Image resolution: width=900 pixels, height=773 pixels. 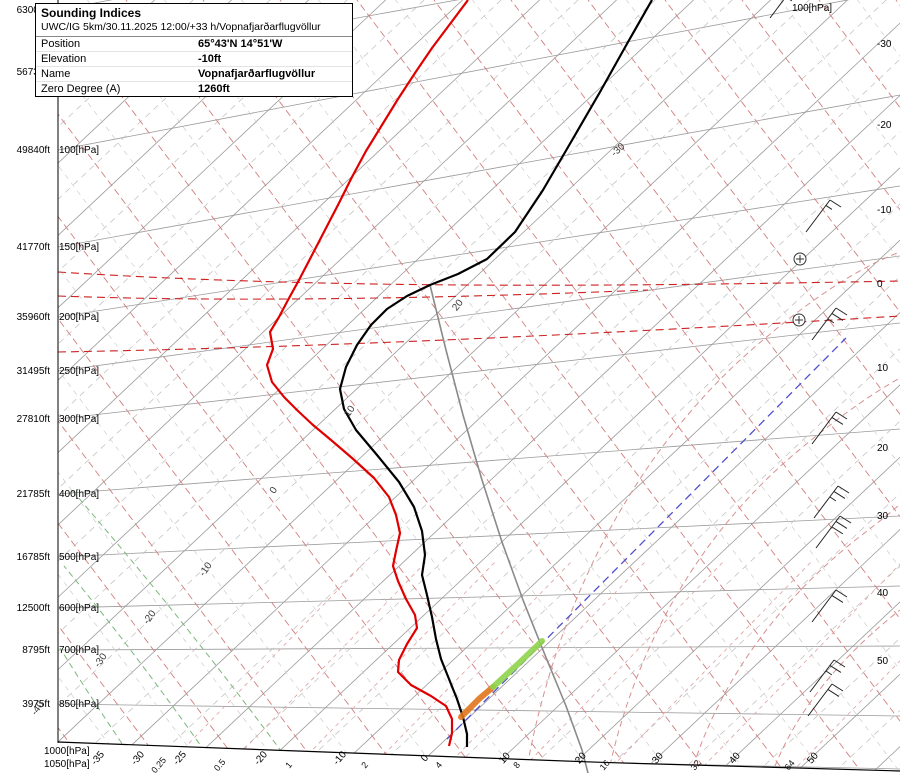 What do you see at coordinates (194, 89) in the screenshot?
I see `info-row-zero-degree: Zero Degree (A) 1260ft` at bounding box center [194, 89].